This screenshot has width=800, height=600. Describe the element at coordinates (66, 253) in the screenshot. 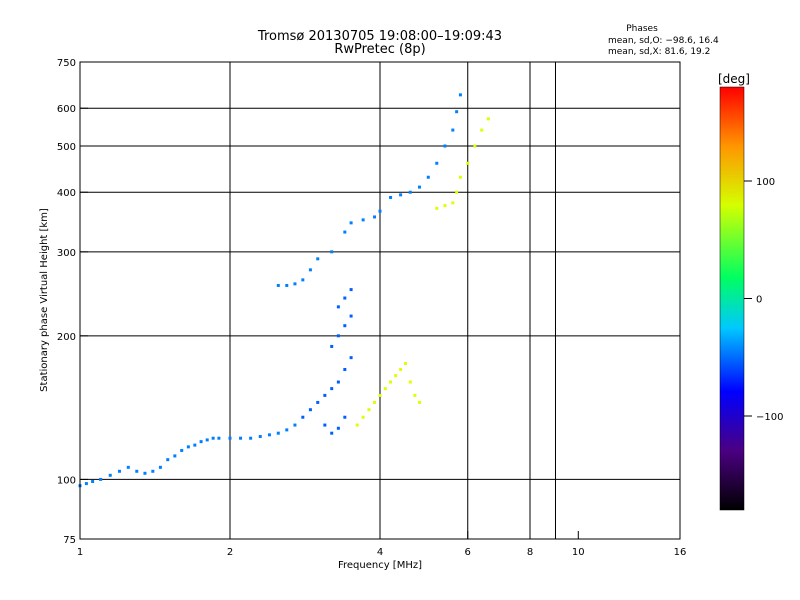

I see `y-tick-label: 300` at that location.